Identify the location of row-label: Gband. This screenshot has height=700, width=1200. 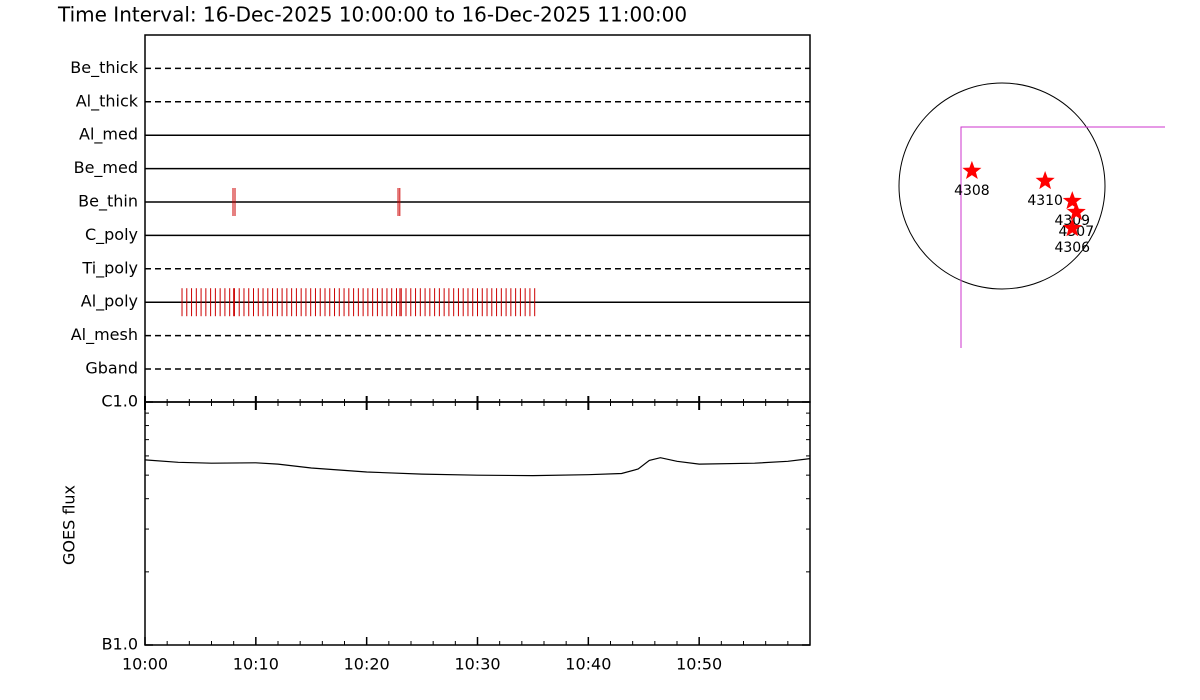
(111, 368).